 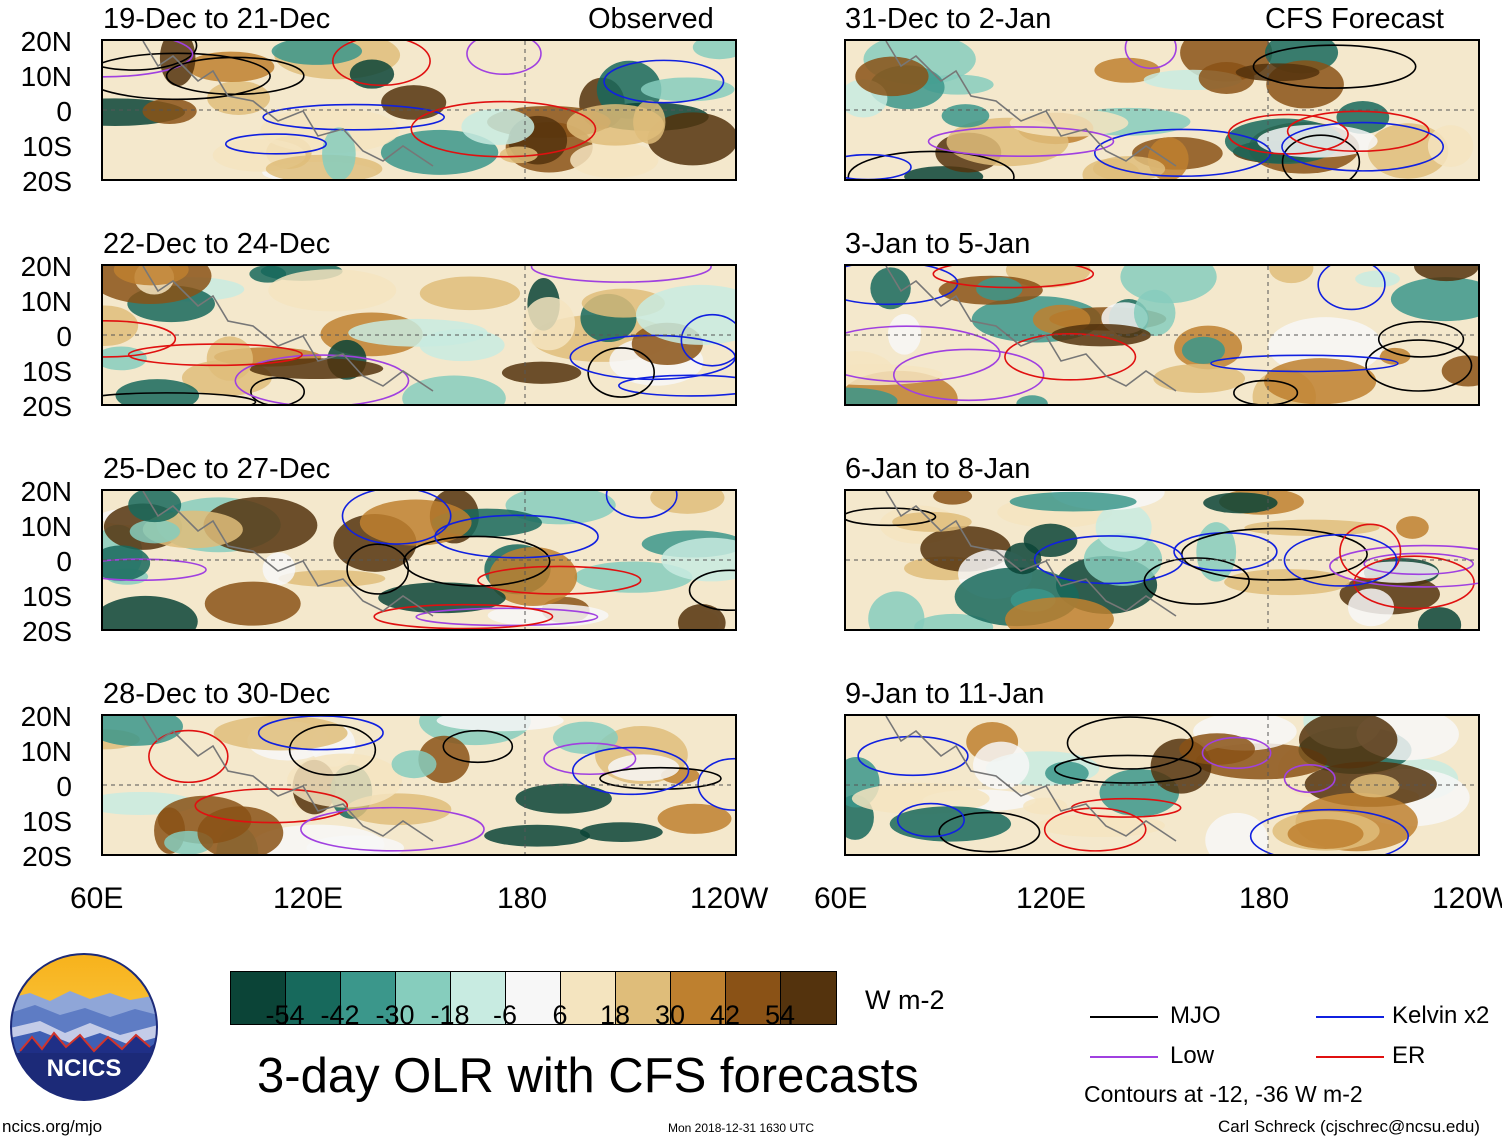 What do you see at coordinates (1354, 19) in the screenshot?
I see `column-title-forecast: CFS Forecast` at bounding box center [1354, 19].